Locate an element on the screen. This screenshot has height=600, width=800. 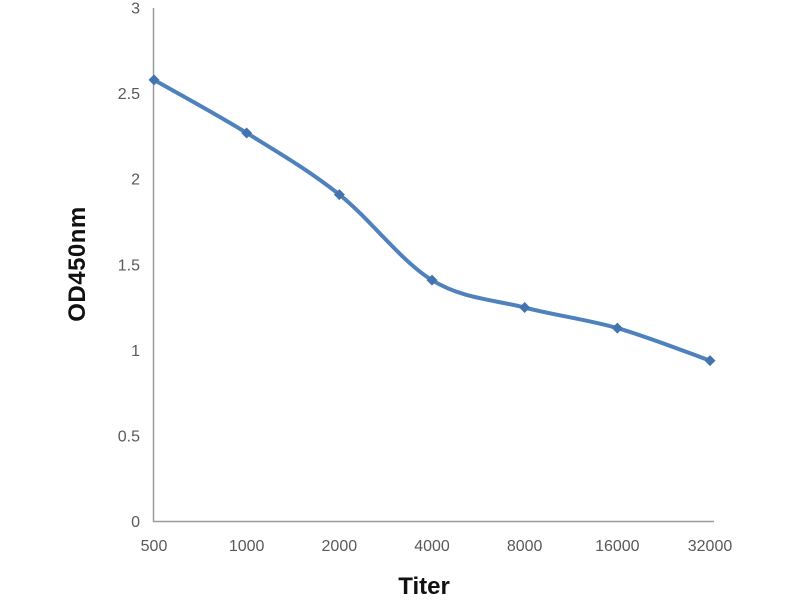
y-tick-label: 1.5 is located at coordinates (129, 265).